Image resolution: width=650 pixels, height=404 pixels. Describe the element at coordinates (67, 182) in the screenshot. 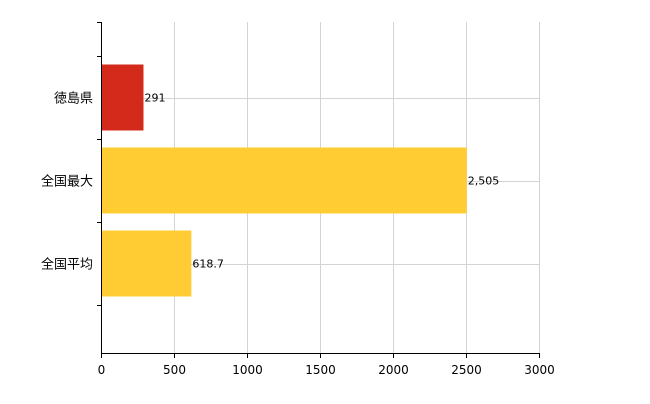

I see `category-label-1: 全国最大` at that location.